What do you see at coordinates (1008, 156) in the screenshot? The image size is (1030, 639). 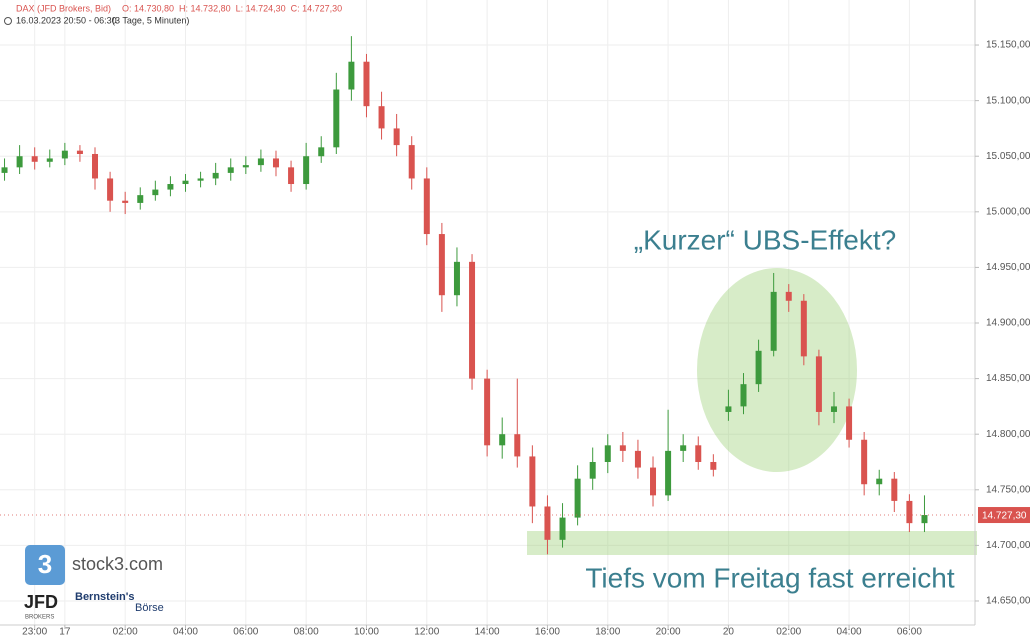 I see `y-tick-label: 15.050,00` at bounding box center [1008, 156].